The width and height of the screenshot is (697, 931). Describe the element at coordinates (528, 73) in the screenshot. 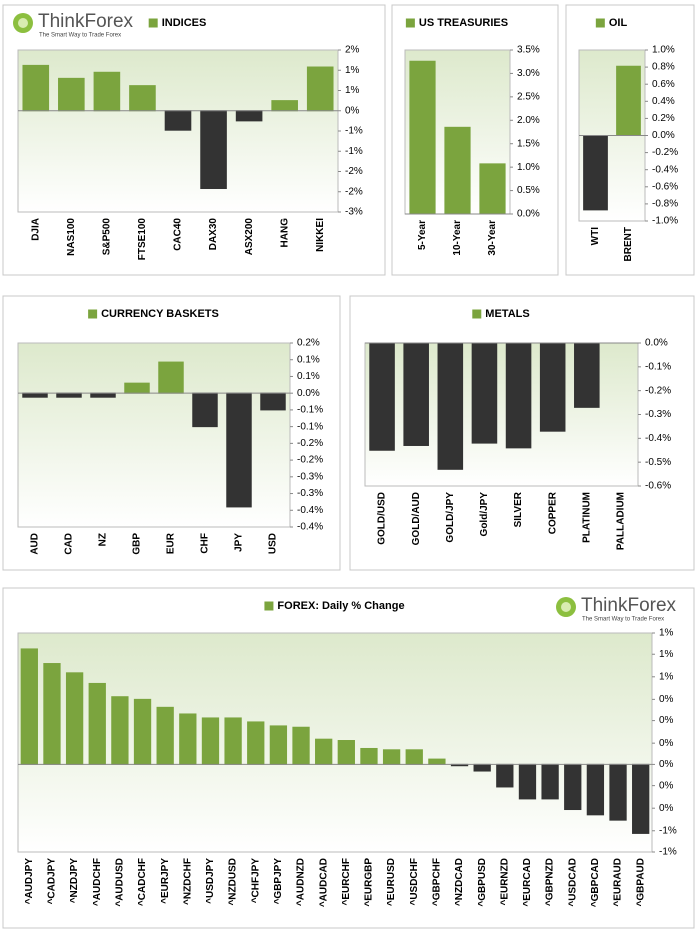

I see `y-tick-label: 3.0%` at that location.